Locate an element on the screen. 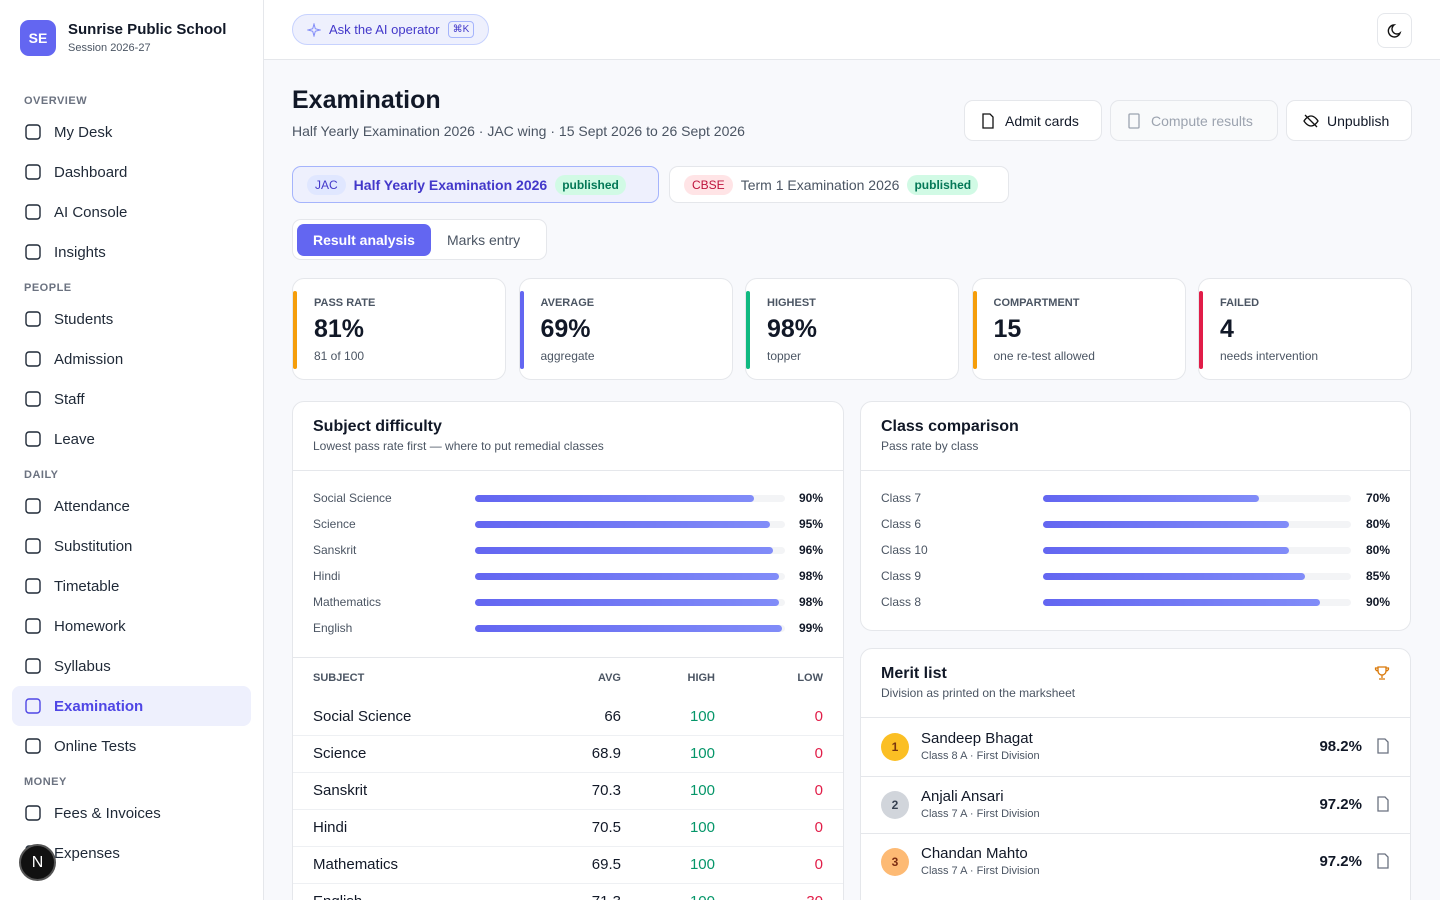 The width and height of the screenshot is (1440, 900). stat-value: 81% is located at coordinates (339, 329).